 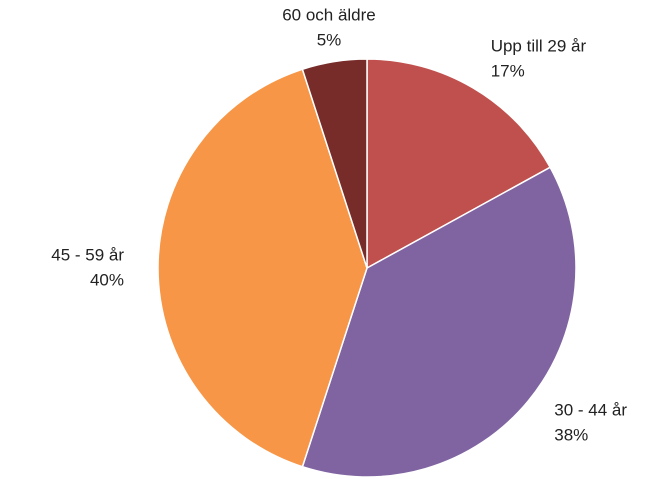 What do you see at coordinates (590, 409) in the screenshot?
I see `slice-label: 30 - 44 år` at bounding box center [590, 409].